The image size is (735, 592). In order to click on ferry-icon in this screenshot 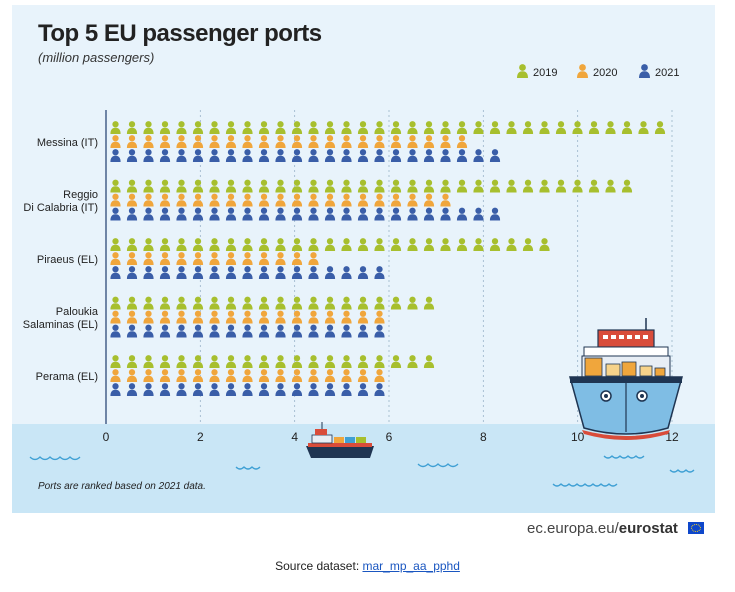, I will do `click(340, 440)`.